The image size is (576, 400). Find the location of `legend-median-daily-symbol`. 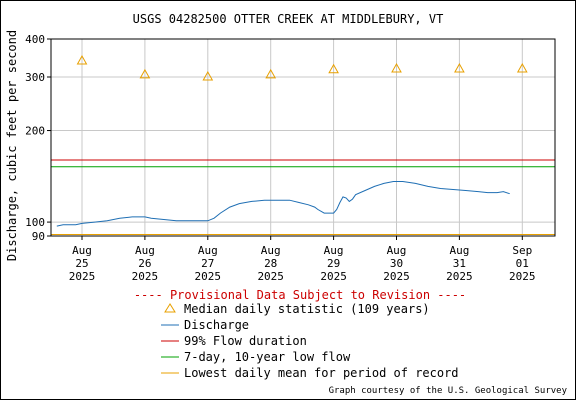

legend-median-daily-symbol is located at coordinates (170, 308).